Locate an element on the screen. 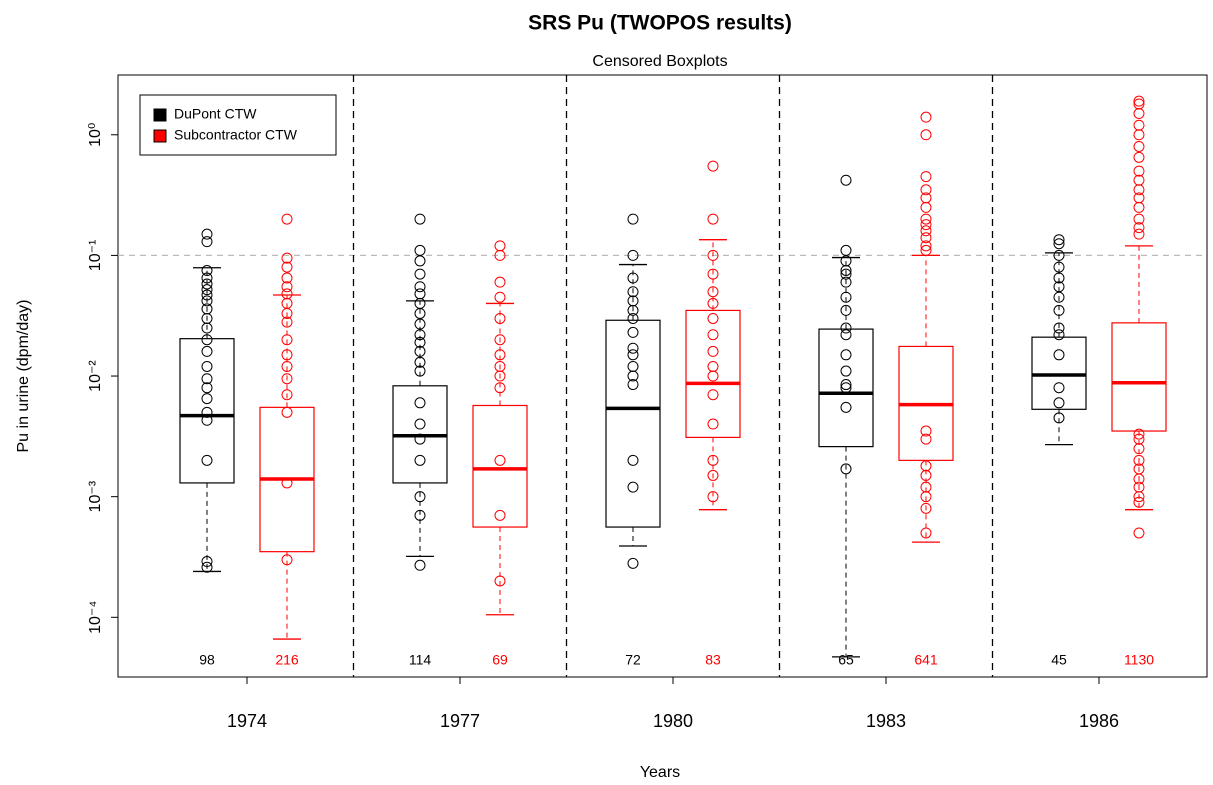 Image resolution: width=1213 pixels, height=785 pixels. legend-label: DuPont CTW is located at coordinates (215, 114).